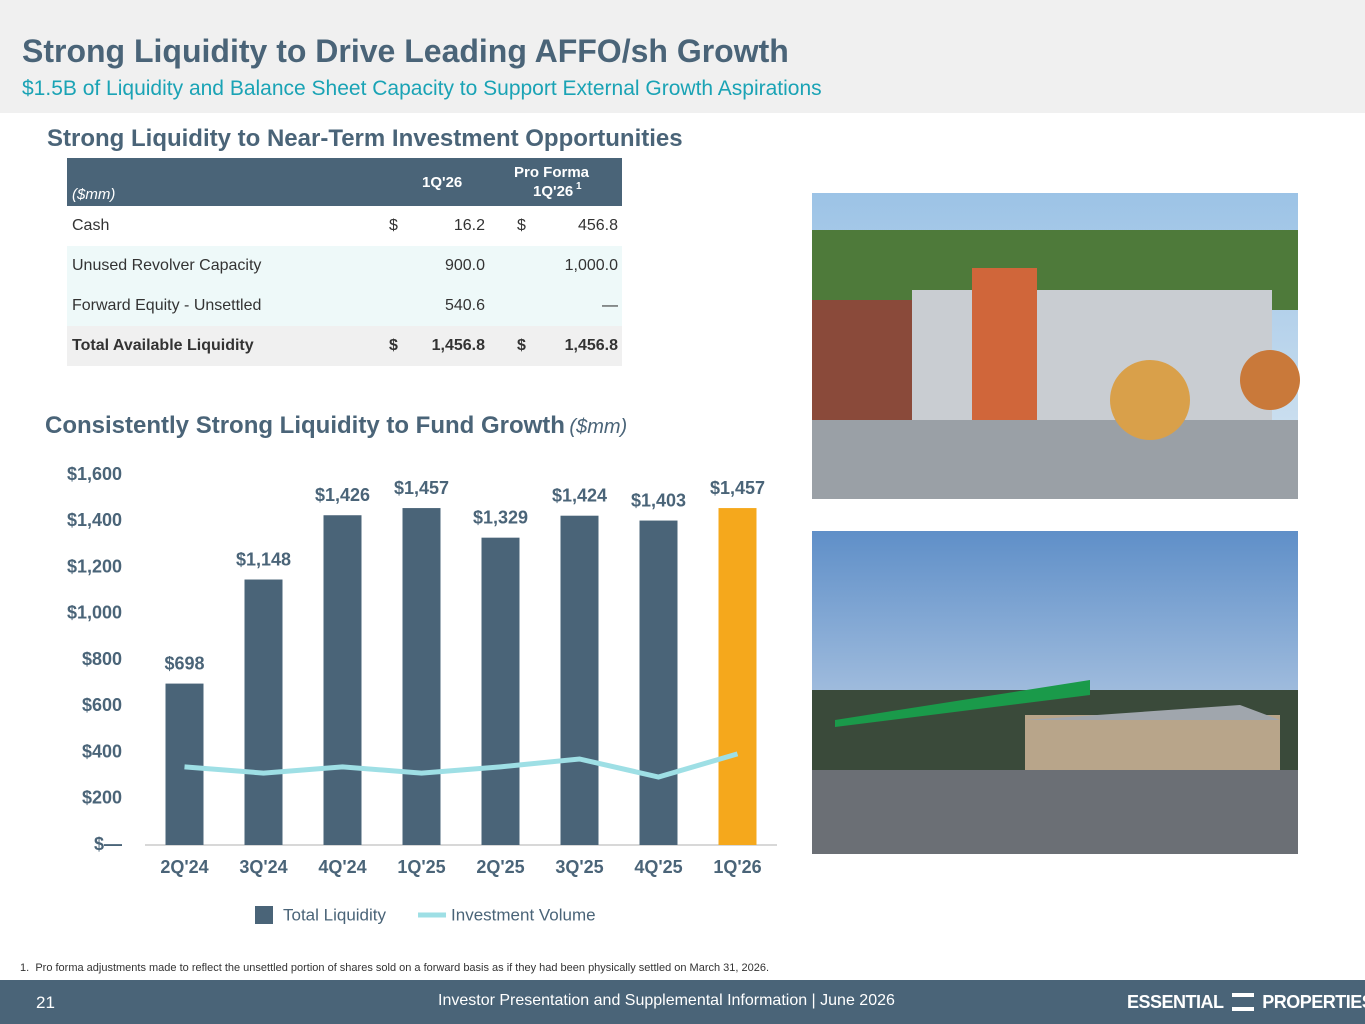  What do you see at coordinates (102, 705) in the screenshot?
I see `y-tick-label: $600` at bounding box center [102, 705].